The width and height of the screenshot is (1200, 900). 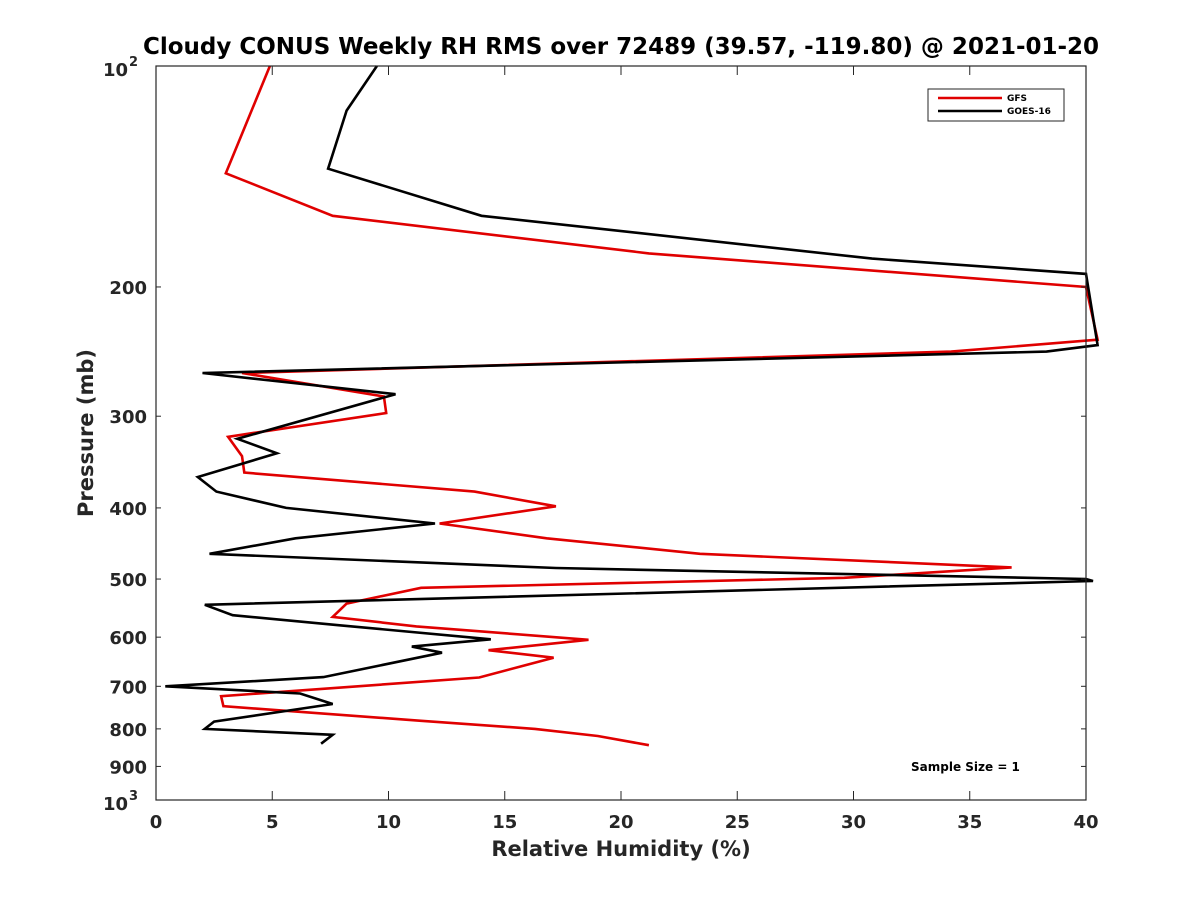 I want to click on y-axis-bottom-label: 10 3, so click(x=120, y=802).